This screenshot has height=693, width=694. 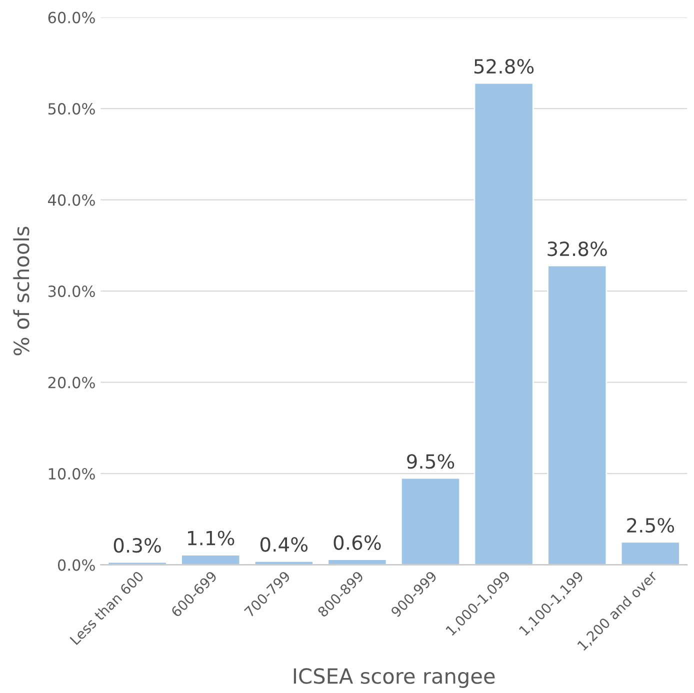 What do you see at coordinates (504, 66) in the screenshot?
I see `data-label: 52.8%` at bounding box center [504, 66].